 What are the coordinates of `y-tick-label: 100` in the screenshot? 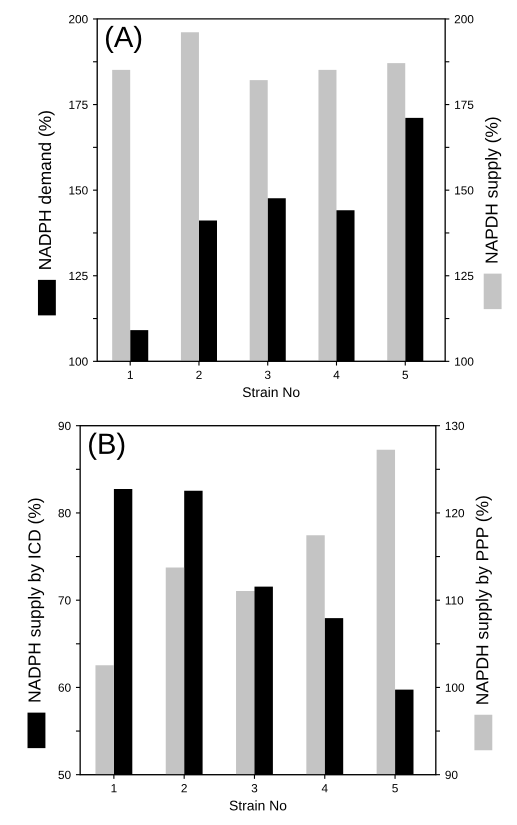 It's located at (78, 361).